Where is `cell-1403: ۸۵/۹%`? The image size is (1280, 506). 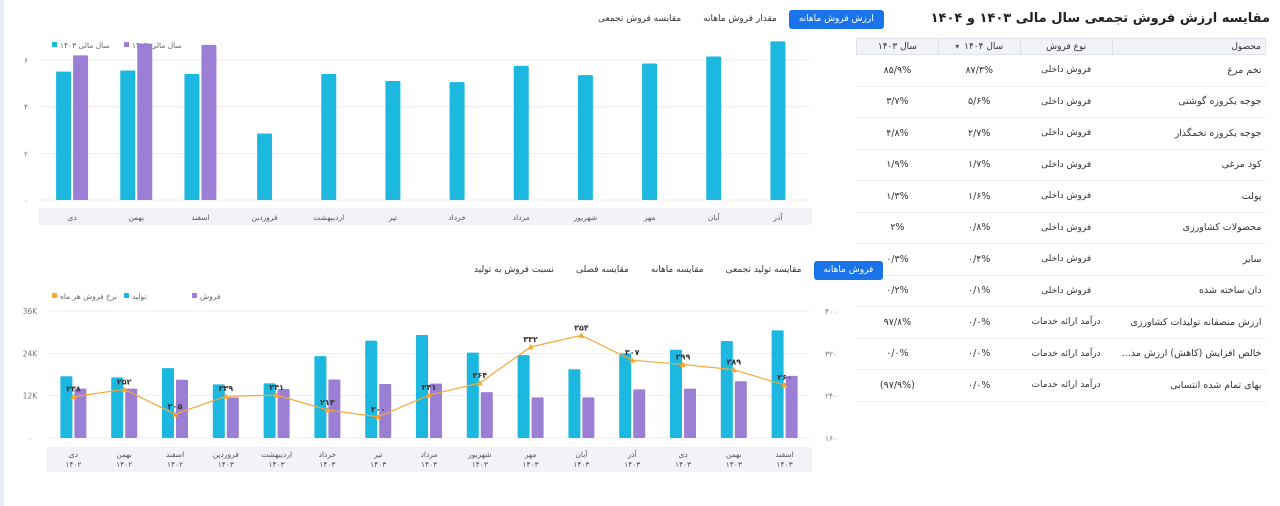
cell-1403: ۸۵/۹% is located at coordinates (897, 70).